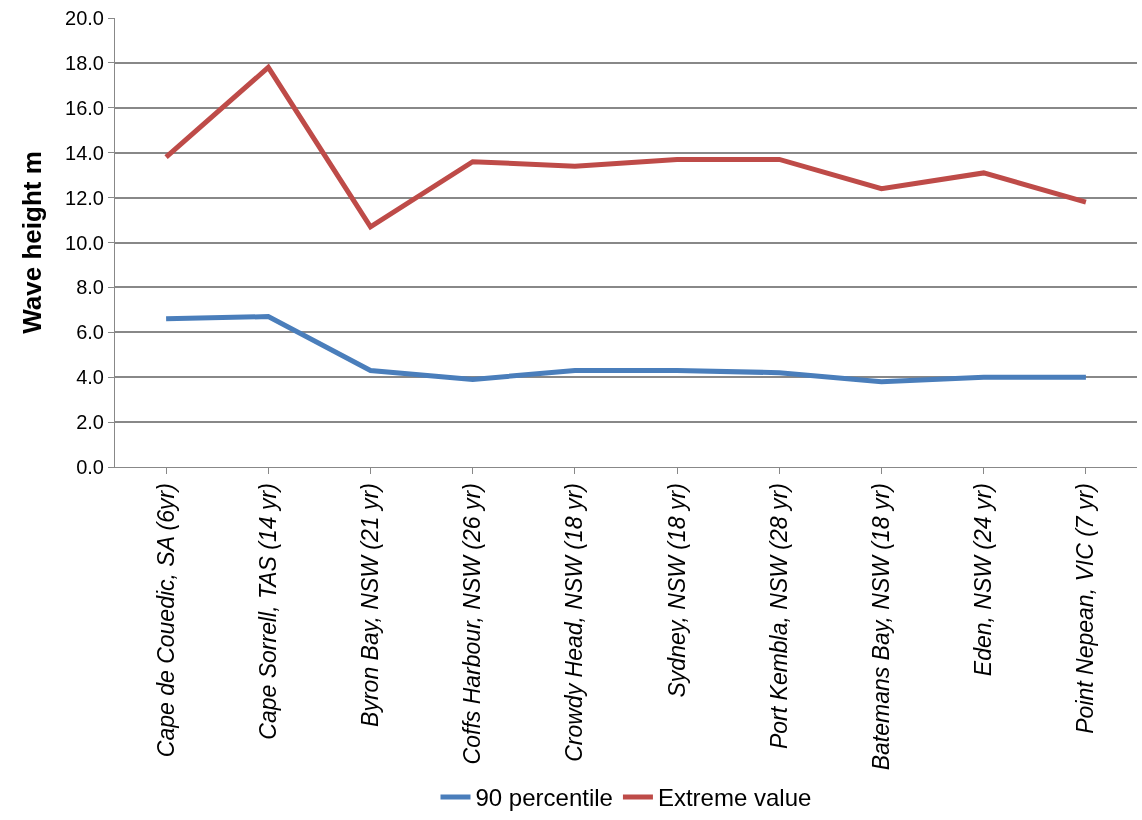 The height and width of the screenshot is (820, 1142). What do you see at coordinates (84, 152) in the screenshot?
I see `y-tick-label: 14.0` at bounding box center [84, 152].